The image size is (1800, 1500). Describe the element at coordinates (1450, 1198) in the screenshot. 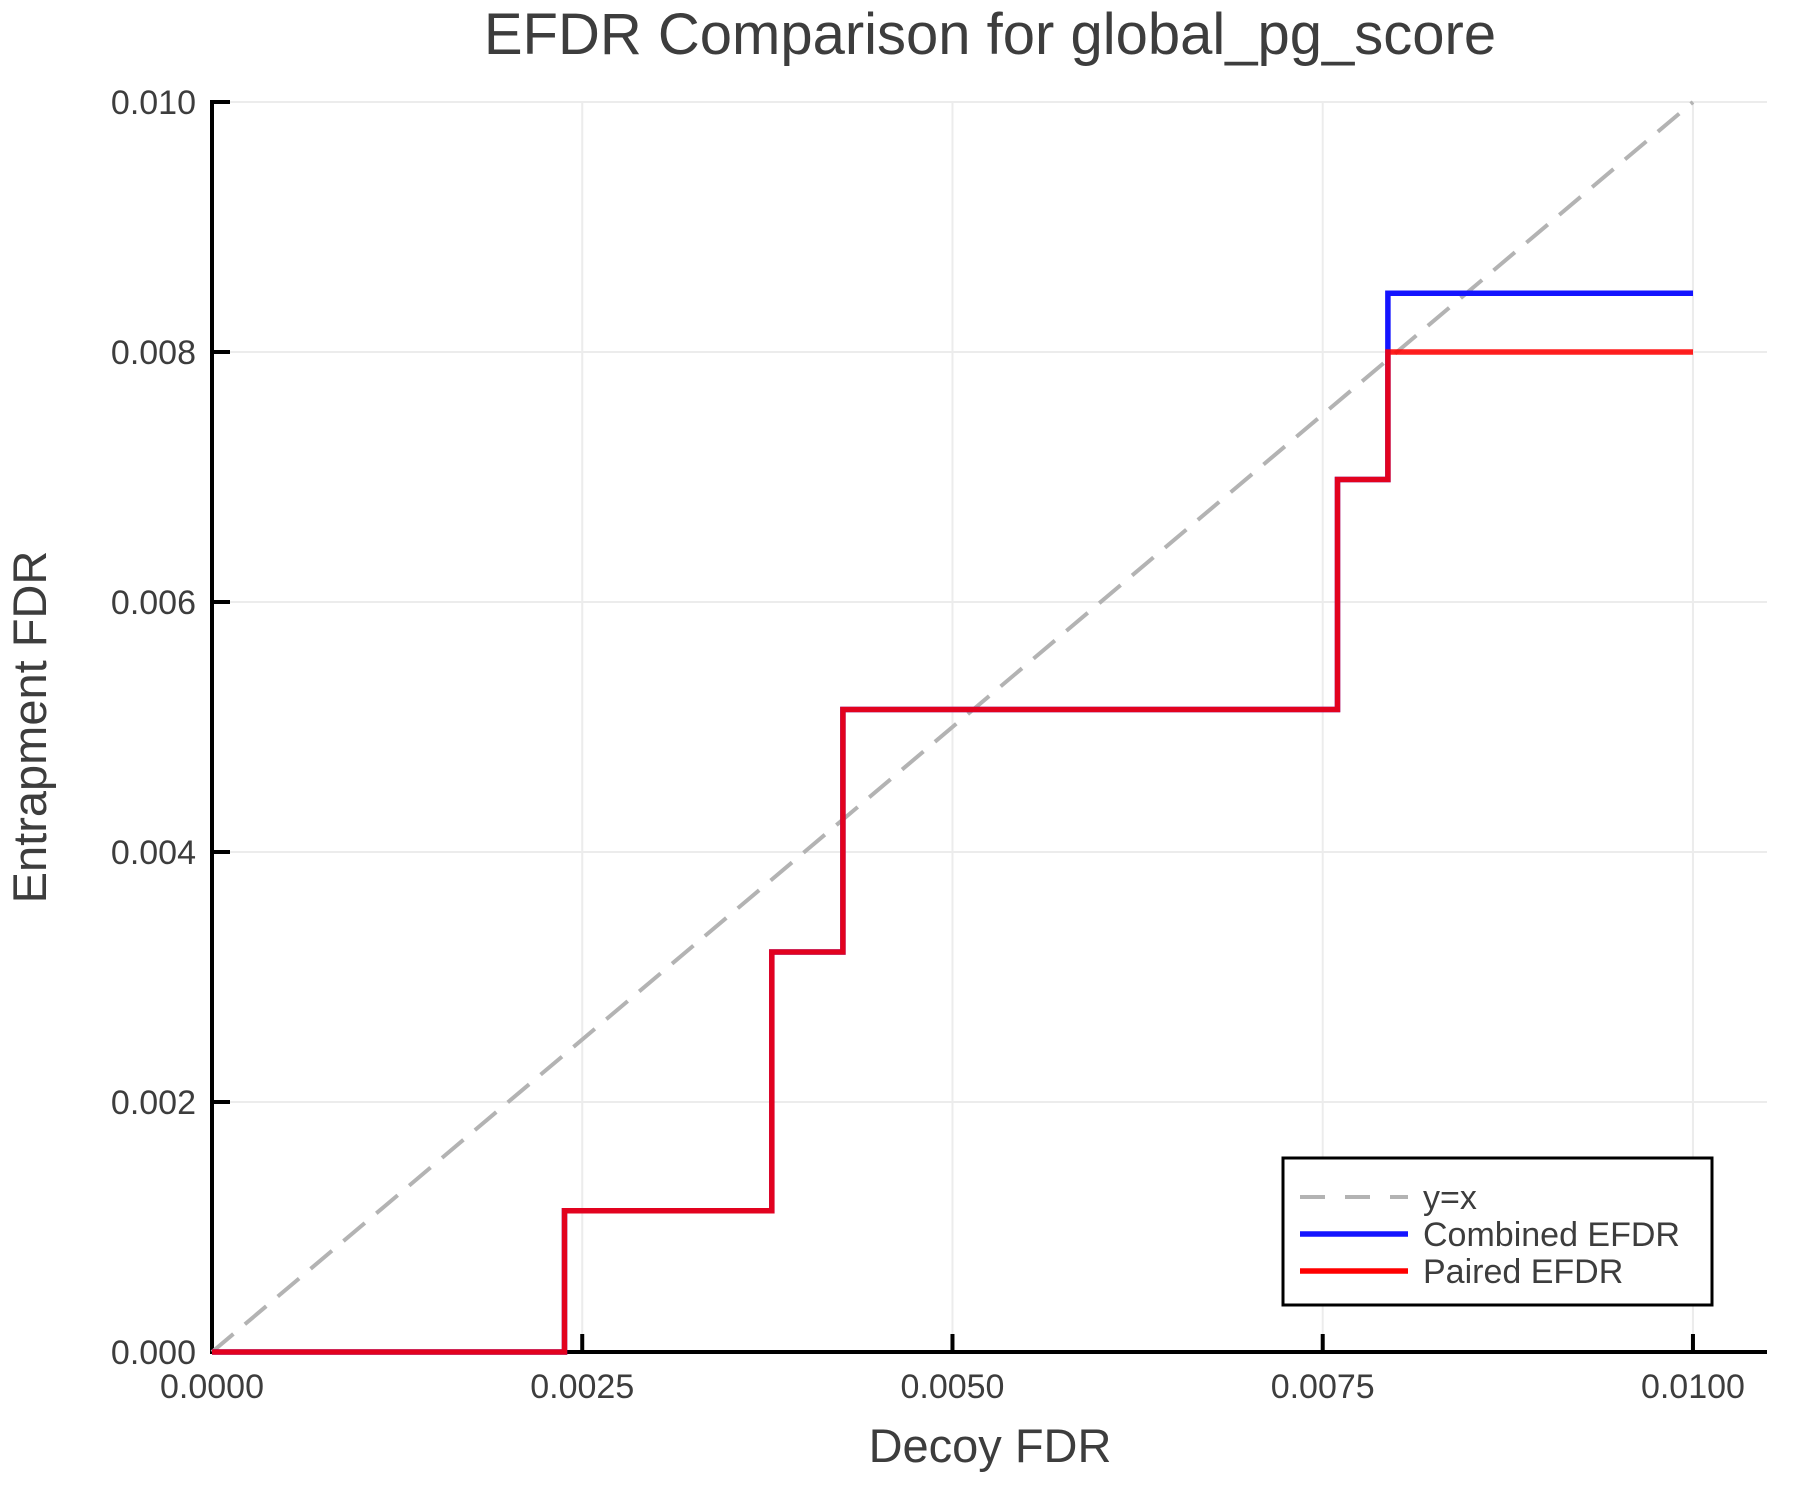

I see `legend-label-identity: y=x` at that location.